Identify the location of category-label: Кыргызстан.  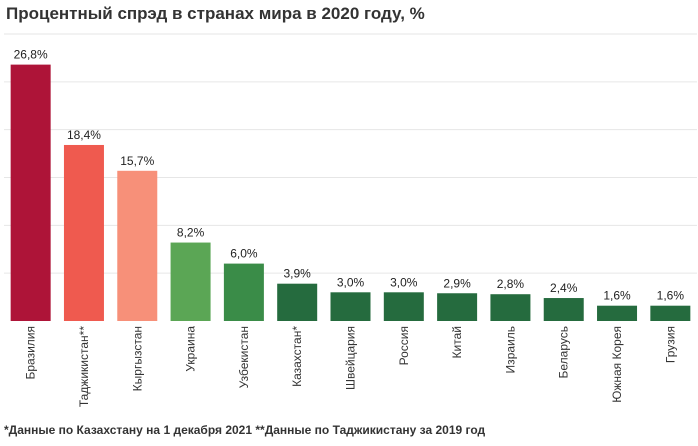
(137, 358).